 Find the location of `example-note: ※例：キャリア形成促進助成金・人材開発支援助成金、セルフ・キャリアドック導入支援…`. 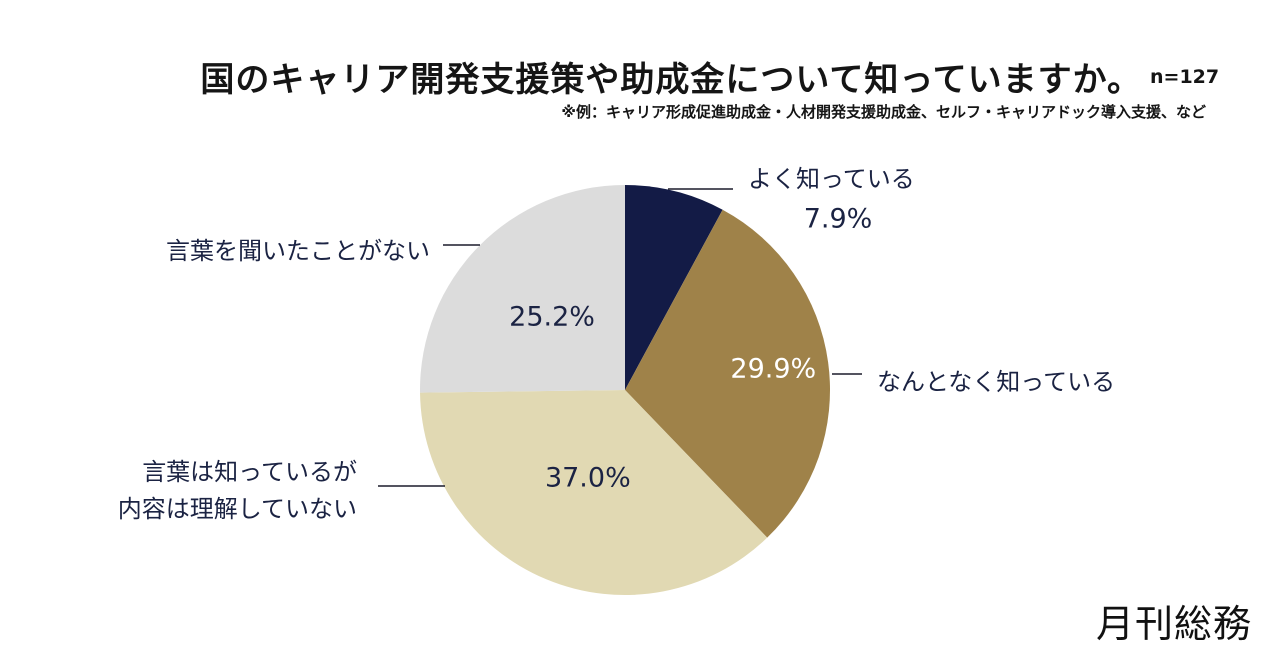

example-note: ※例：キャリア形成促進助成金・人材開発支援助成金、セルフ・キャリアドック導入支援… is located at coordinates (883, 112).